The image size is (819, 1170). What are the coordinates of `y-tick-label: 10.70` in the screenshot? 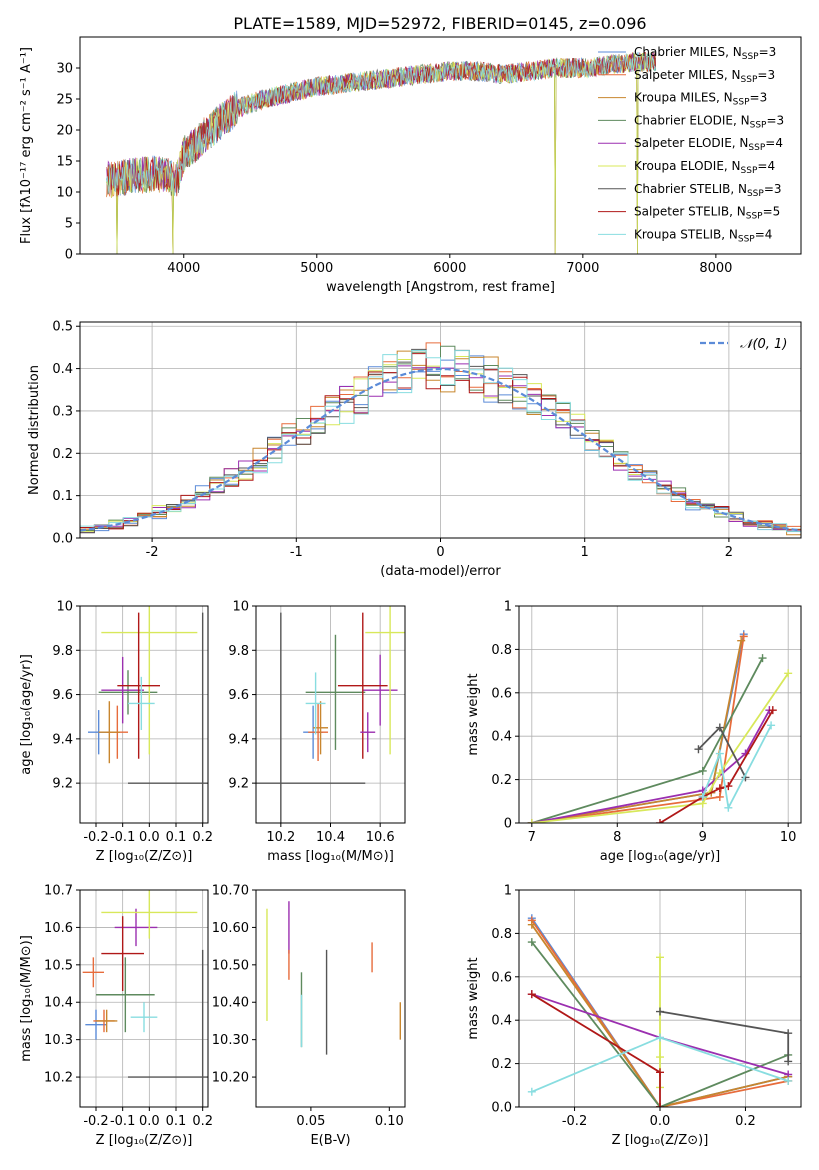 It's located at (230, 891).